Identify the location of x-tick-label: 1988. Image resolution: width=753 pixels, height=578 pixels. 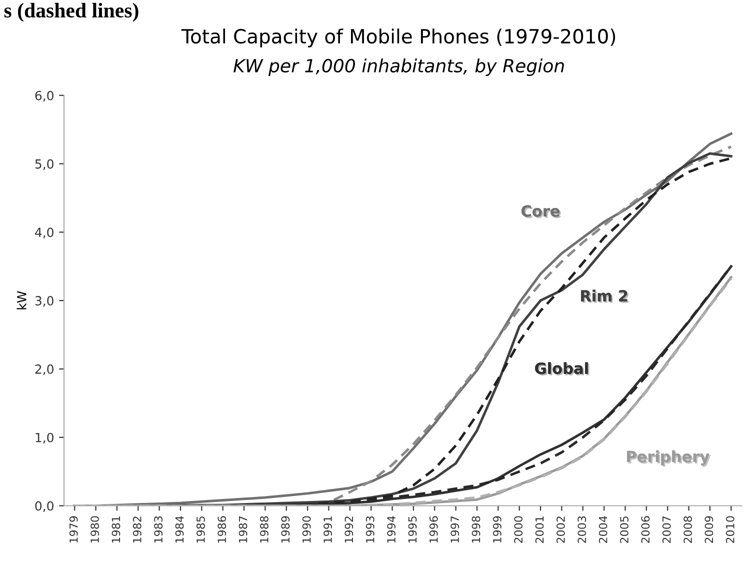
(264, 529).